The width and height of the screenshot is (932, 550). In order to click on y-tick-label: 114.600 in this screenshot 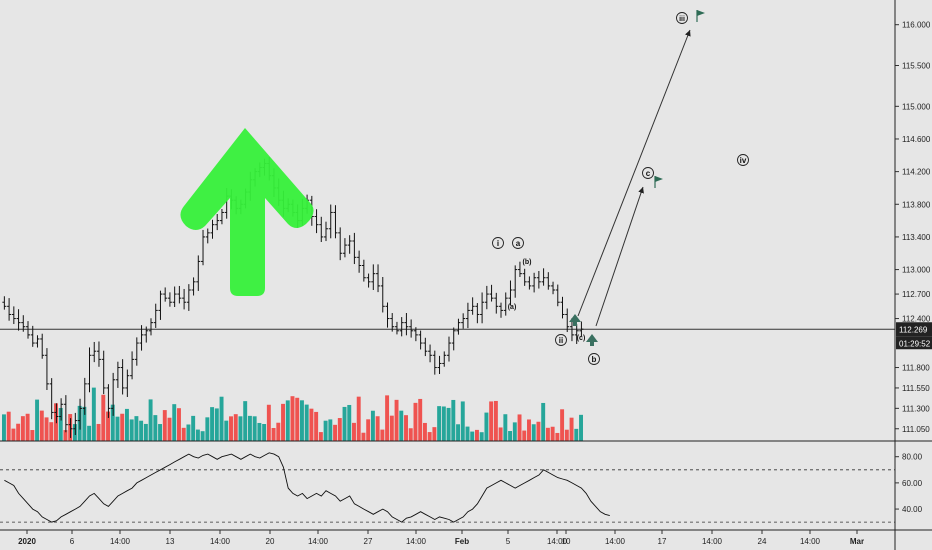, I will do `click(916, 139)`.